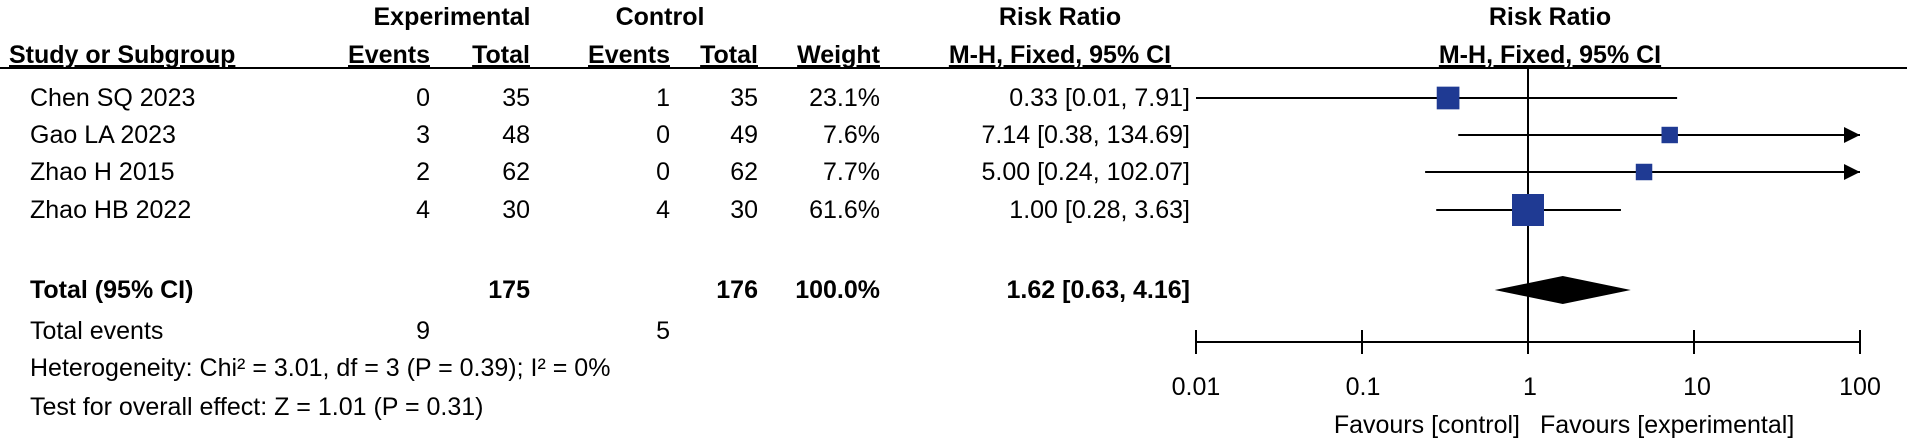 This screenshot has width=1907, height=447. What do you see at coordinates (1667, 425) in the screenshot?
I see `favours-experimental-label: Favours [experimental]` at bounding box center [1667, 425].